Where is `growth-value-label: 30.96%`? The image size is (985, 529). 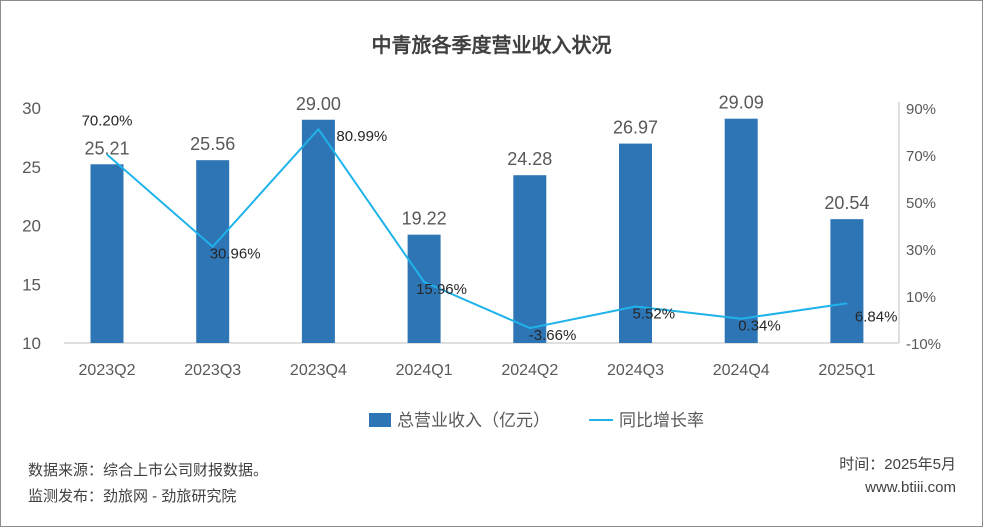 growth-value-label: 30.96% is located at coordinates (235, 254).